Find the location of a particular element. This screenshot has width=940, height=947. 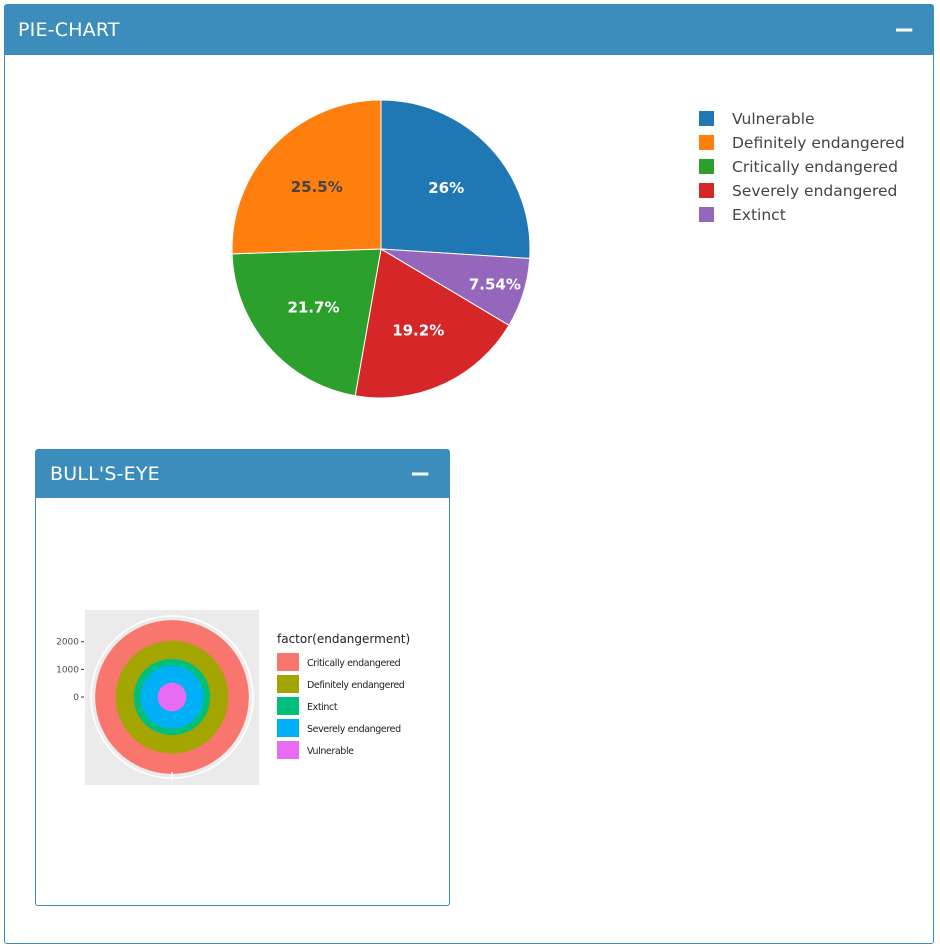

pie-slice-critically-endangered is located at coordinates (306, 322).